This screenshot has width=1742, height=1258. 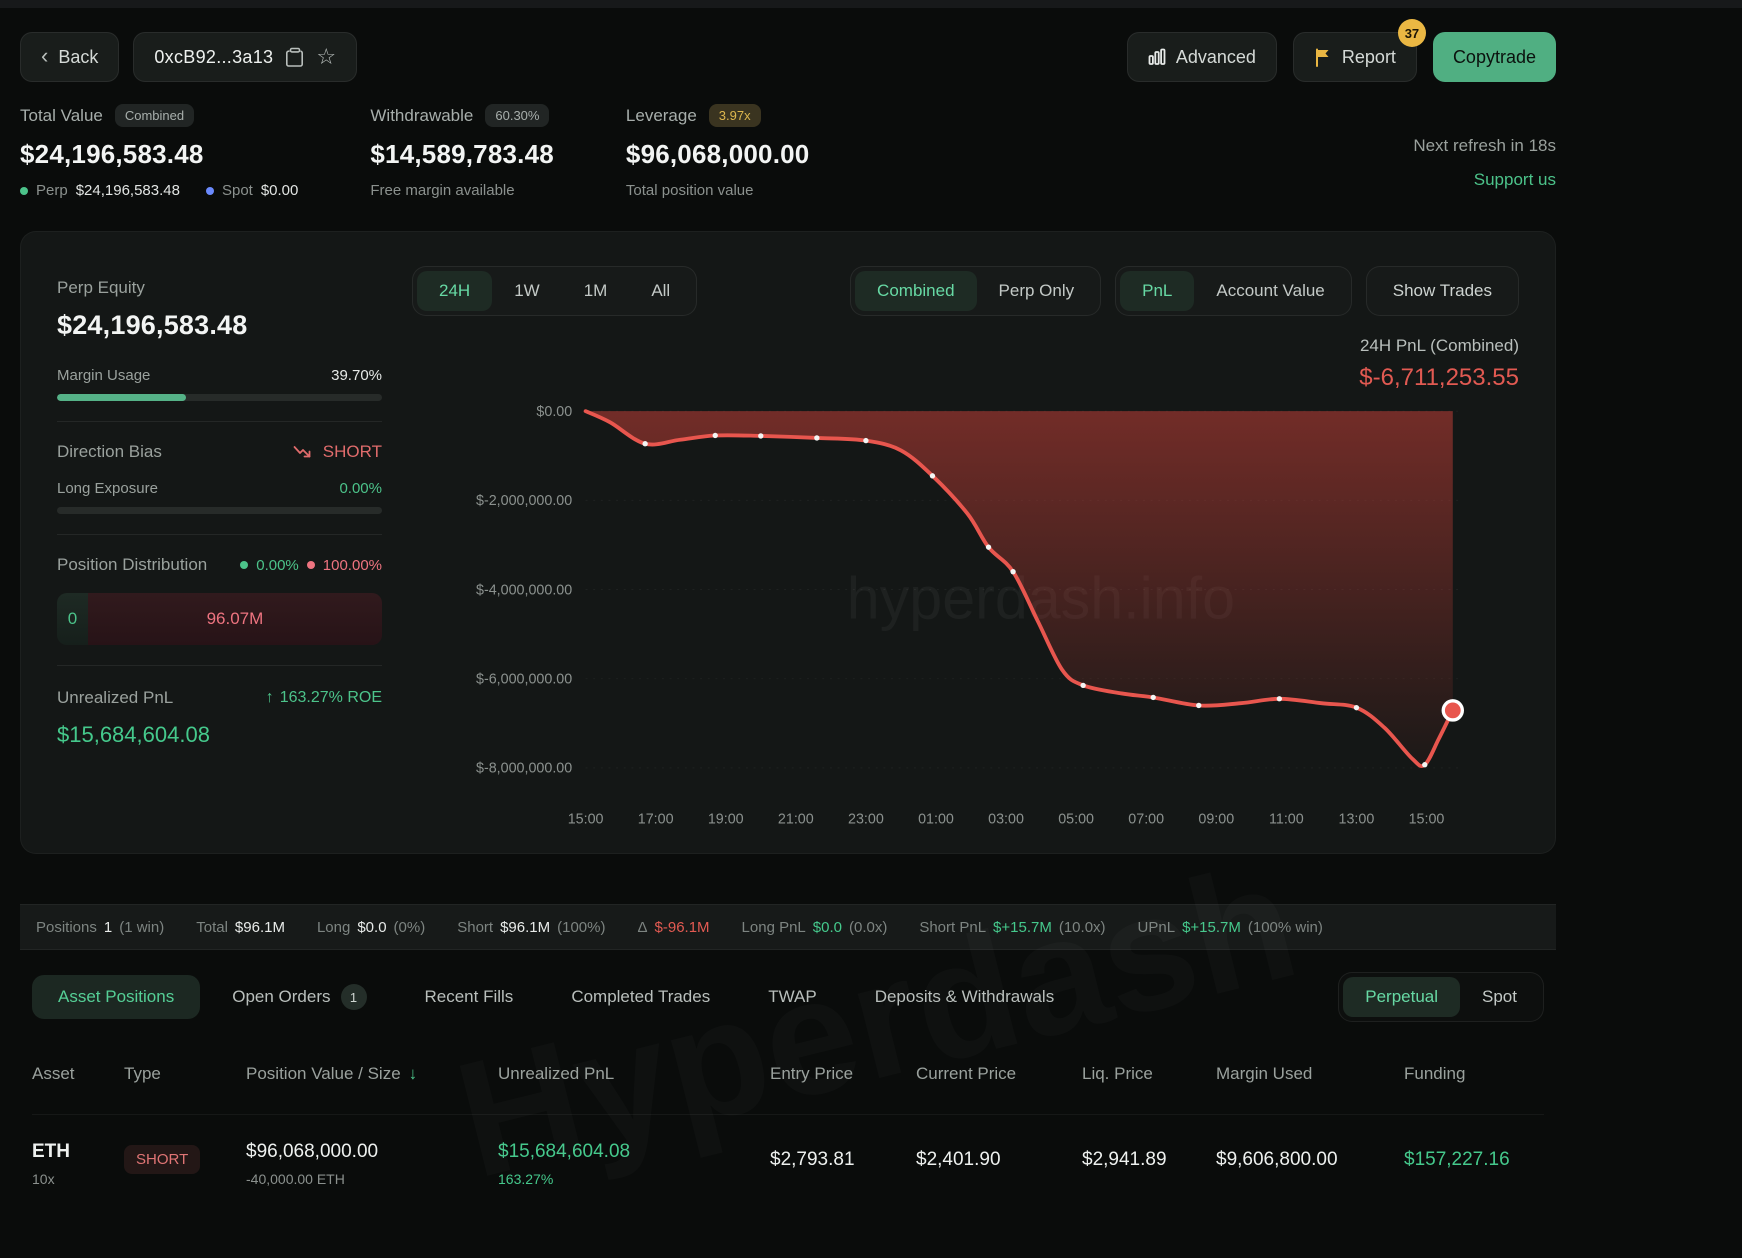 I want to click on total-value-amount: $24,196,583.48, so click(x=112, y=154).